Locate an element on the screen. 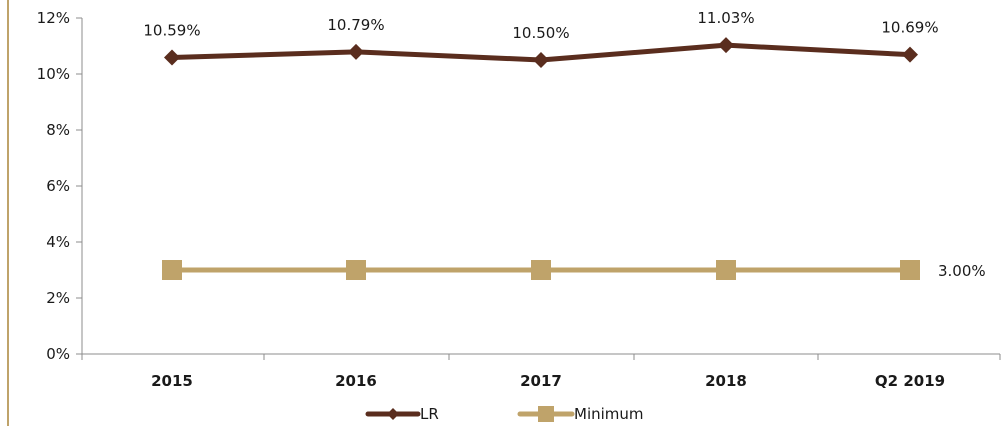  data-label: 10.50% is located at coordinates (540, 33).